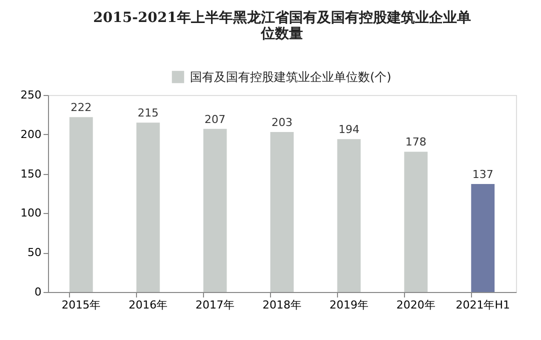  What do you see at coordinates (282, 305) in the screenshot?
I see `x-tick-label: 2018年` at bounding box center [282, 305].